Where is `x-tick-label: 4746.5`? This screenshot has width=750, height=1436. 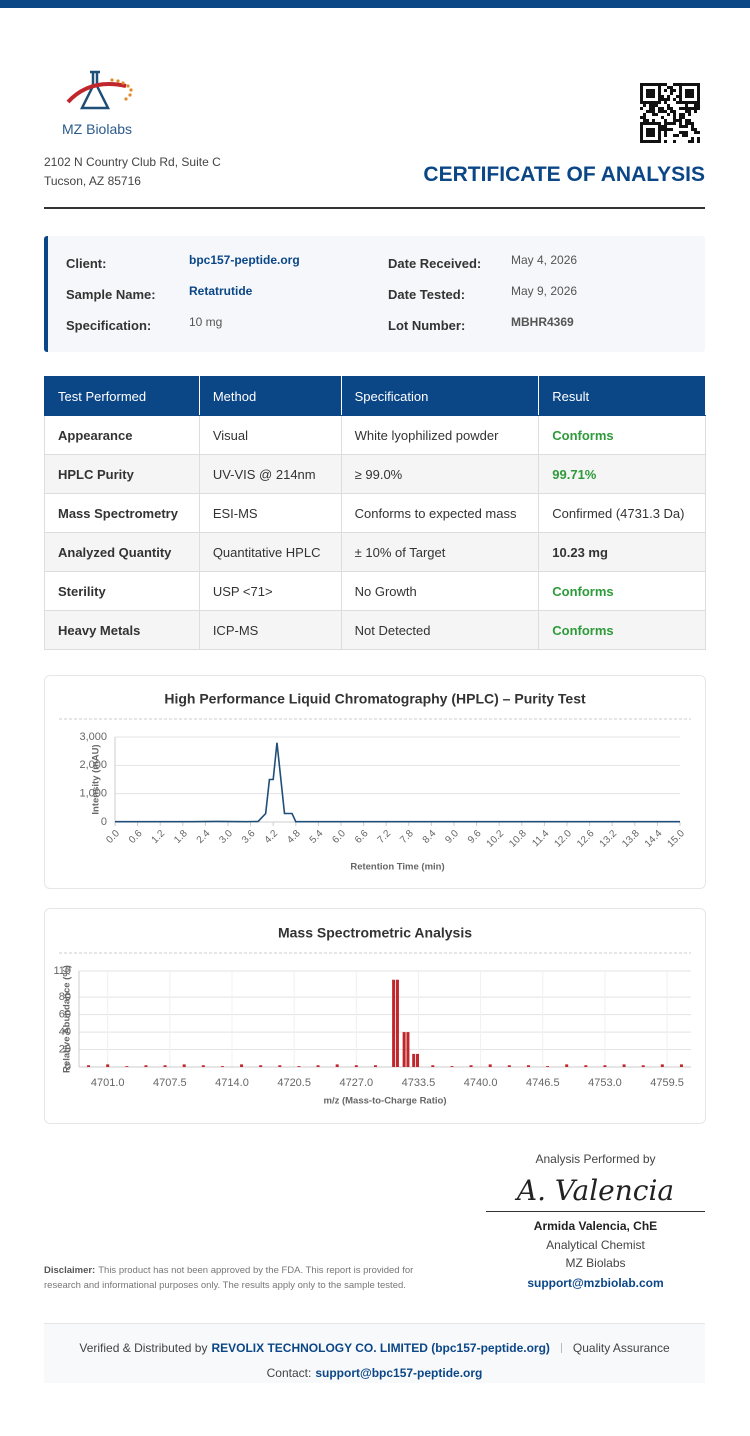
x-tick-label: 4746.5 is located at coordinates (543, 1083).